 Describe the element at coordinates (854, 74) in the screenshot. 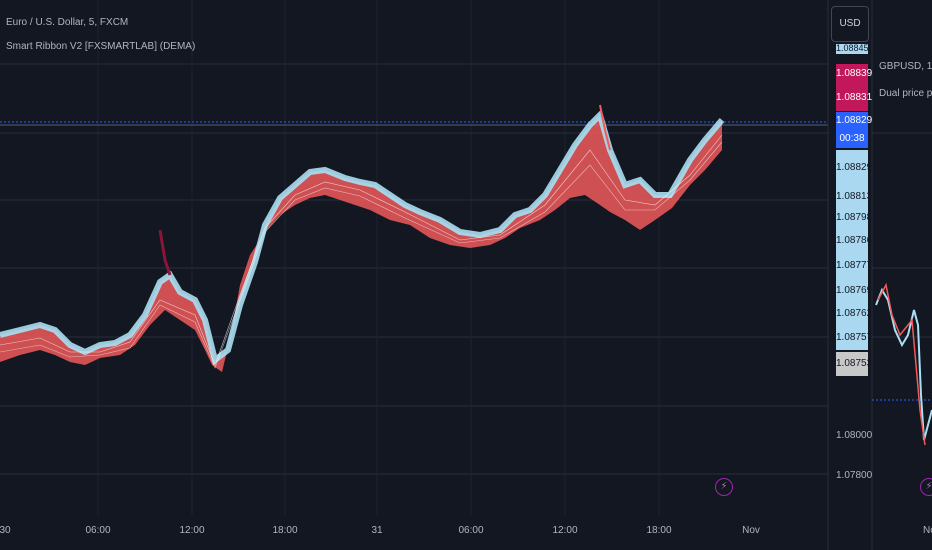

I see `price-label: 1.08839` at that location.